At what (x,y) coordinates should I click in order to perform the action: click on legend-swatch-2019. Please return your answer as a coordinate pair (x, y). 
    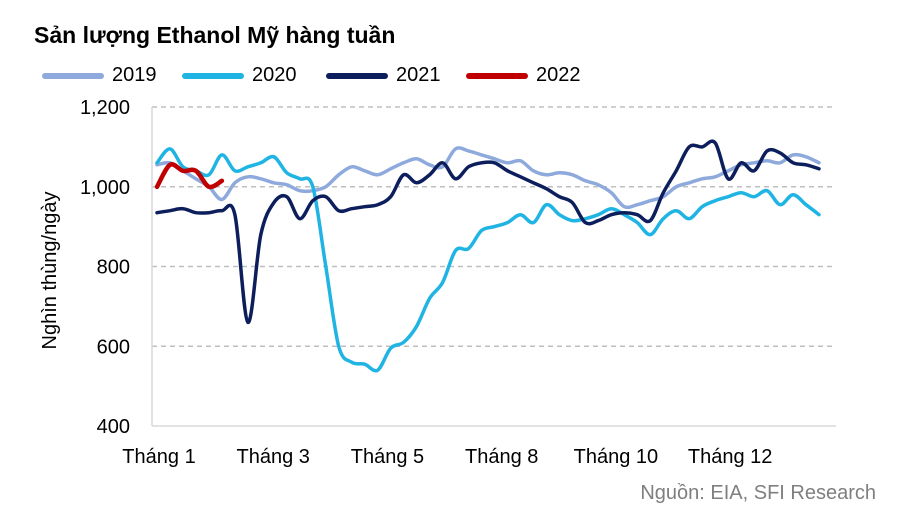
    Looking at the image, I should click on (73, 76).